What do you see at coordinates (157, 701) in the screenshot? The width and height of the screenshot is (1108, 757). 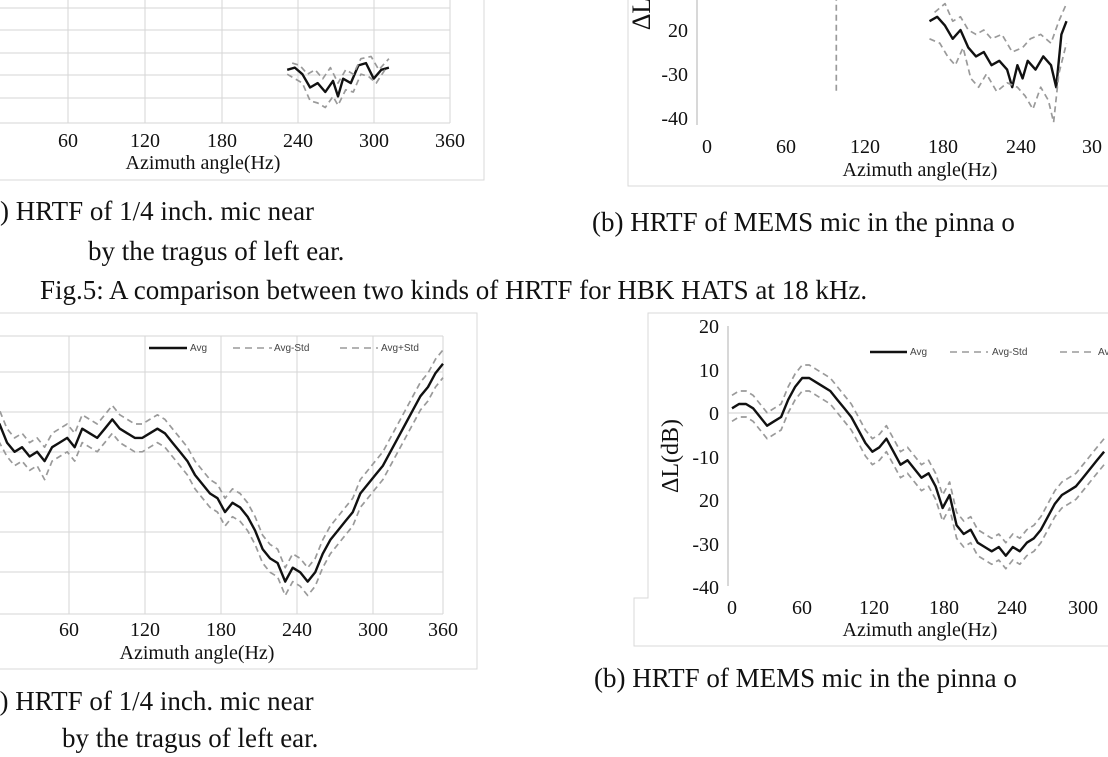 I see `caption-bottom-left-line1: b) HRTF of 1/4 inch. mic near` at bounding box center [157, 701].